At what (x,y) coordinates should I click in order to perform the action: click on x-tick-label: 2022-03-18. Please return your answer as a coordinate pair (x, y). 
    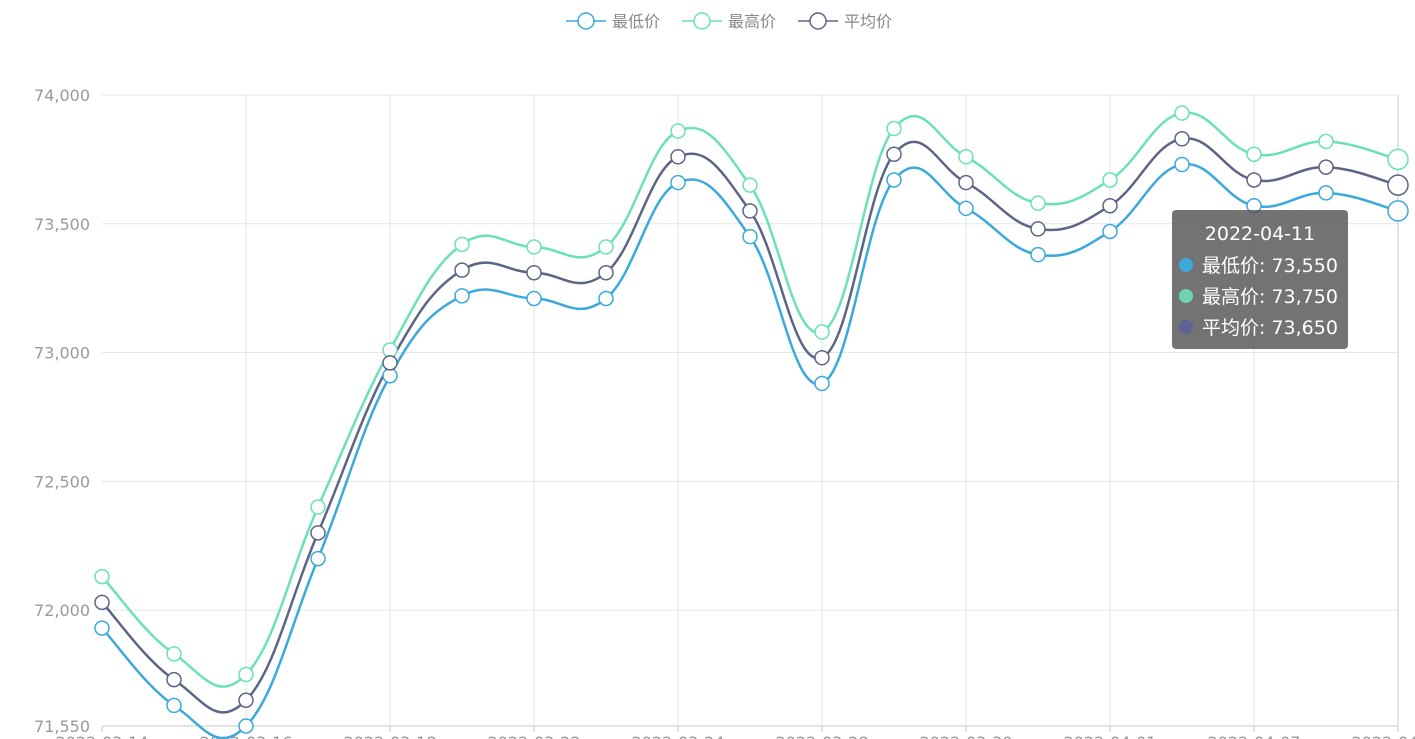
    Looking at the image, I should click on (390, 736).